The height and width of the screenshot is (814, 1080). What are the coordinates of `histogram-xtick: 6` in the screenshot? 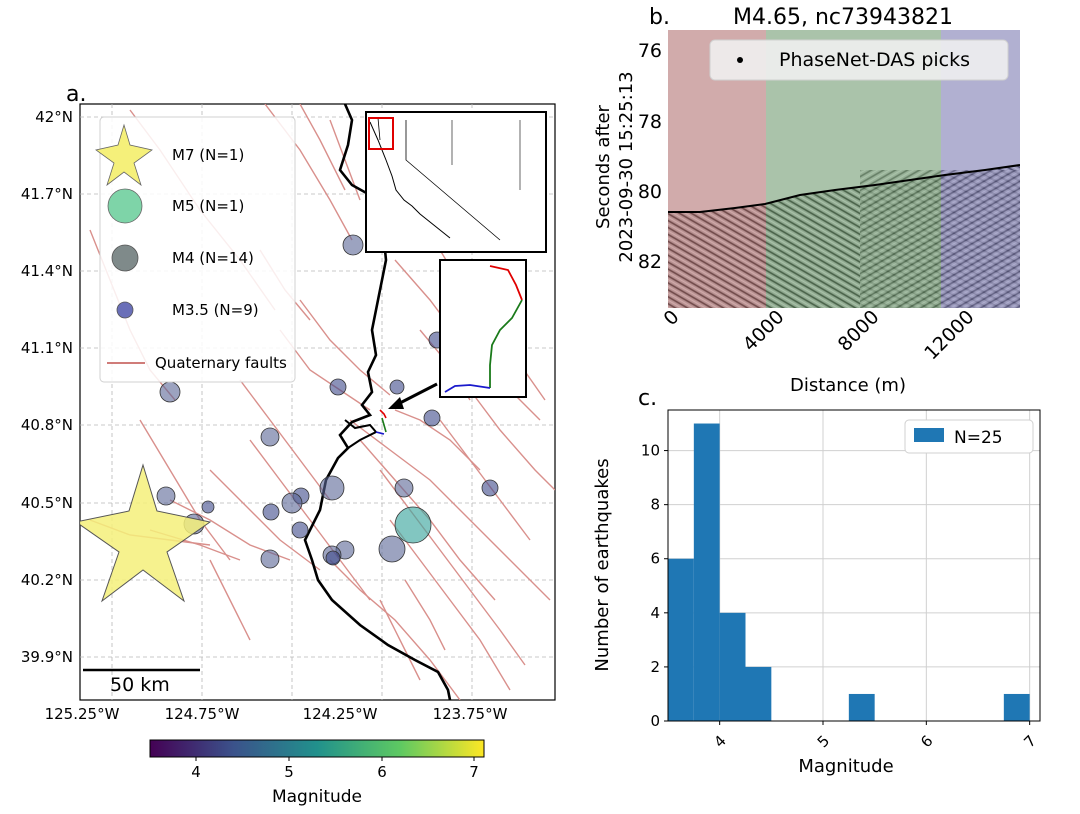 It's located at (926, 741).